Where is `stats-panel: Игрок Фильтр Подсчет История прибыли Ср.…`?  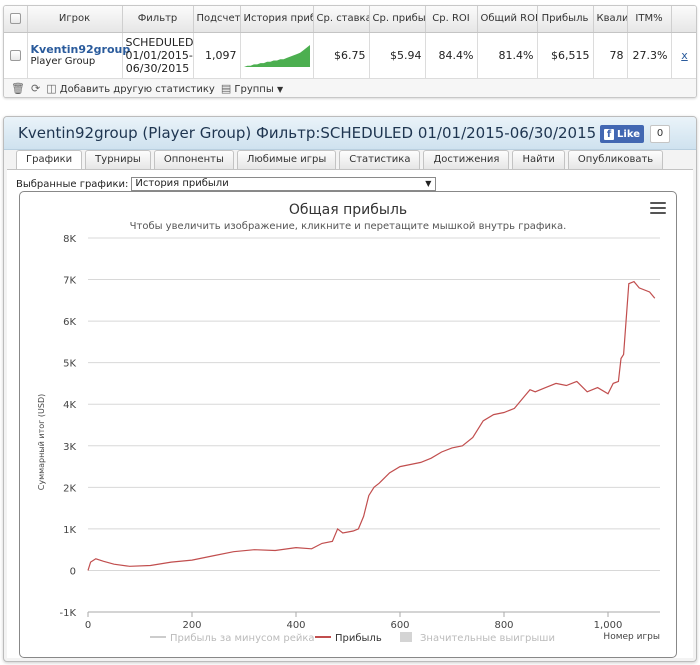 stats-panel: Игрок Фильтр Подсчет История прибыли Ср.… is located at coordinates (350, 51).